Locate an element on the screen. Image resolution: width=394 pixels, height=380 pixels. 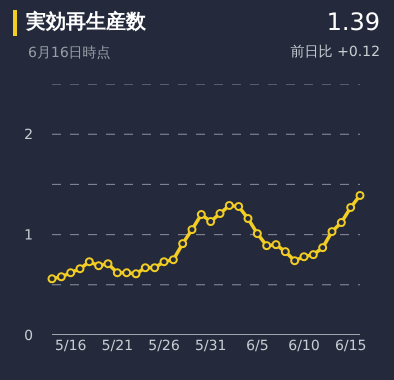
x-tick-label: 6/15 is located at coordinates (350, 346).